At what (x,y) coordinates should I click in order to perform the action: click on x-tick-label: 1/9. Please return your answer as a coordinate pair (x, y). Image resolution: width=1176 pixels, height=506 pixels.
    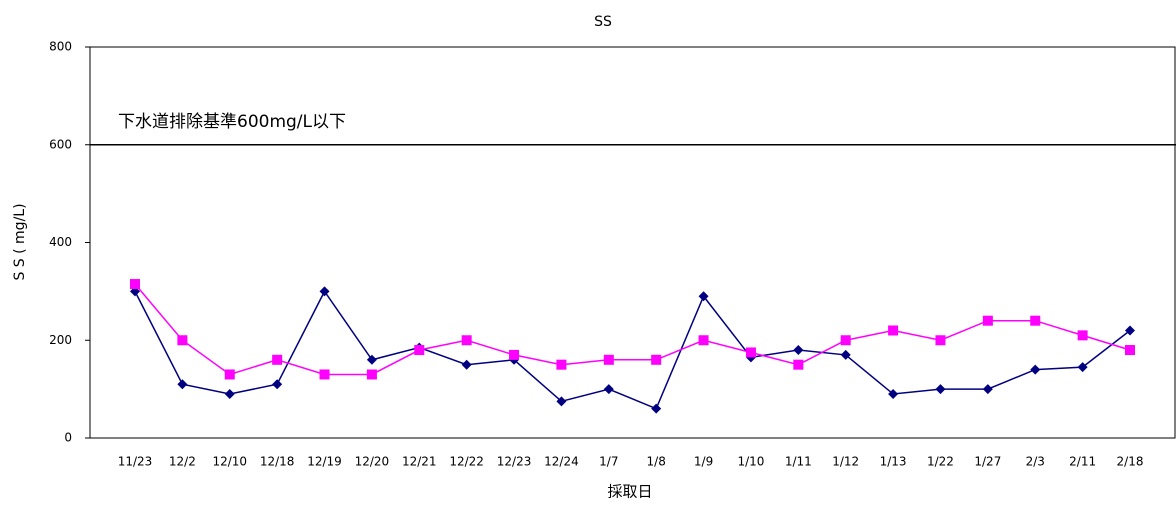
    Looking at the image, I should click on (703, 462).